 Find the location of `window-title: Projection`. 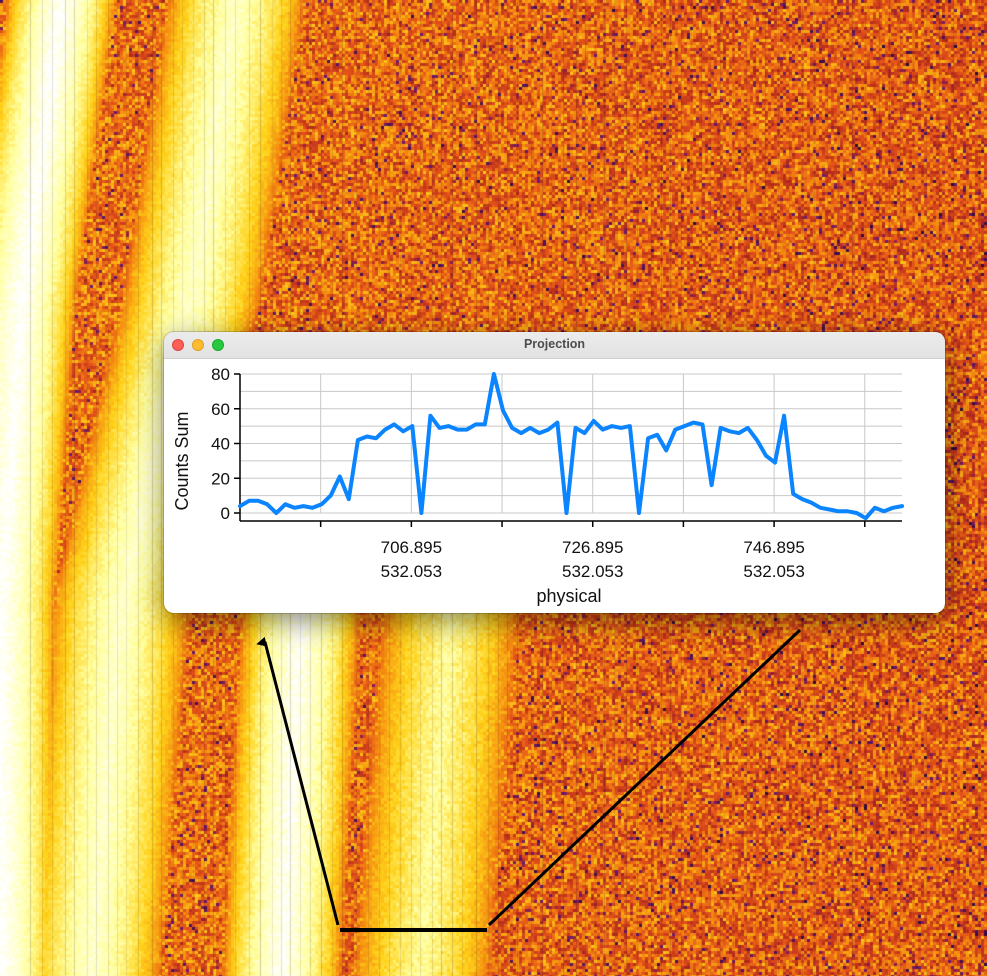

window-title: Projection is located at coordinates (554, 344).